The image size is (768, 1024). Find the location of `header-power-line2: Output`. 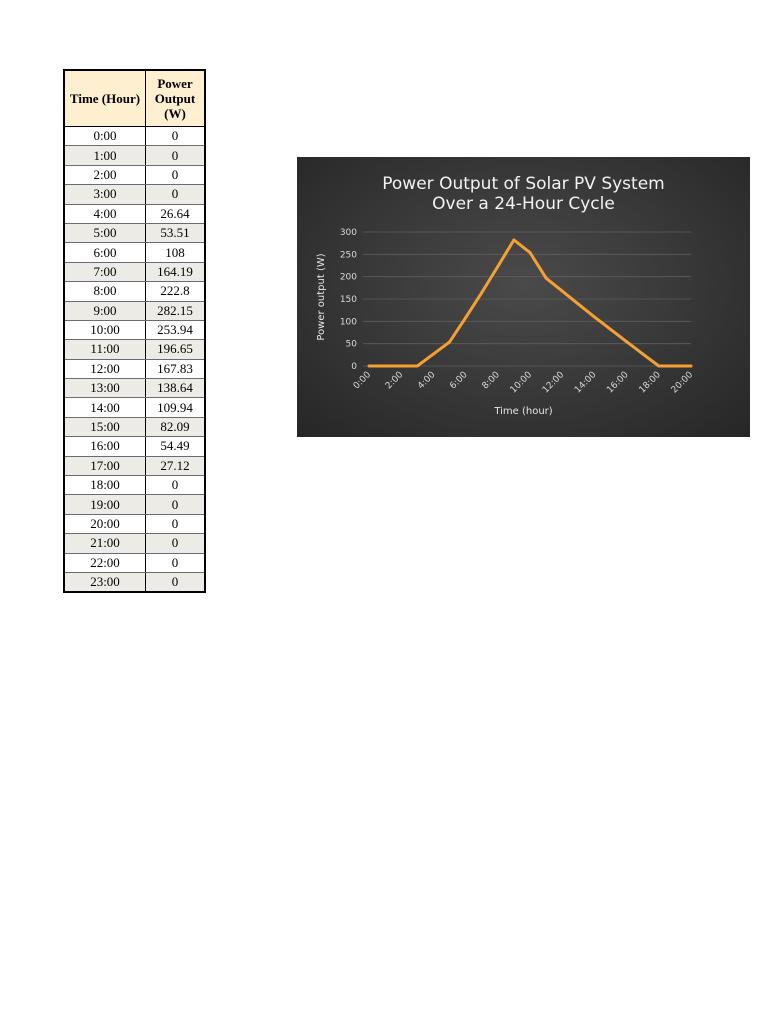

header-power-line2: Output is located at coordinates (175, 98).